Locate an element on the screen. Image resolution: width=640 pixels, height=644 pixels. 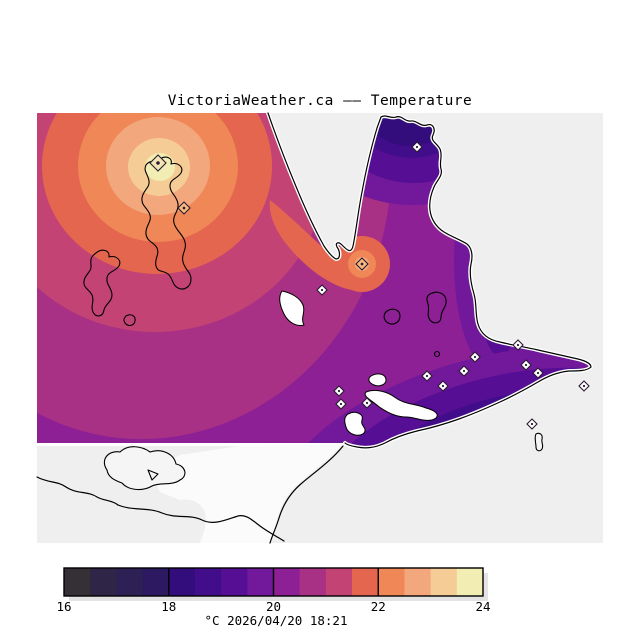
contour-arm-21-5c is located at coordinates (311, 245).